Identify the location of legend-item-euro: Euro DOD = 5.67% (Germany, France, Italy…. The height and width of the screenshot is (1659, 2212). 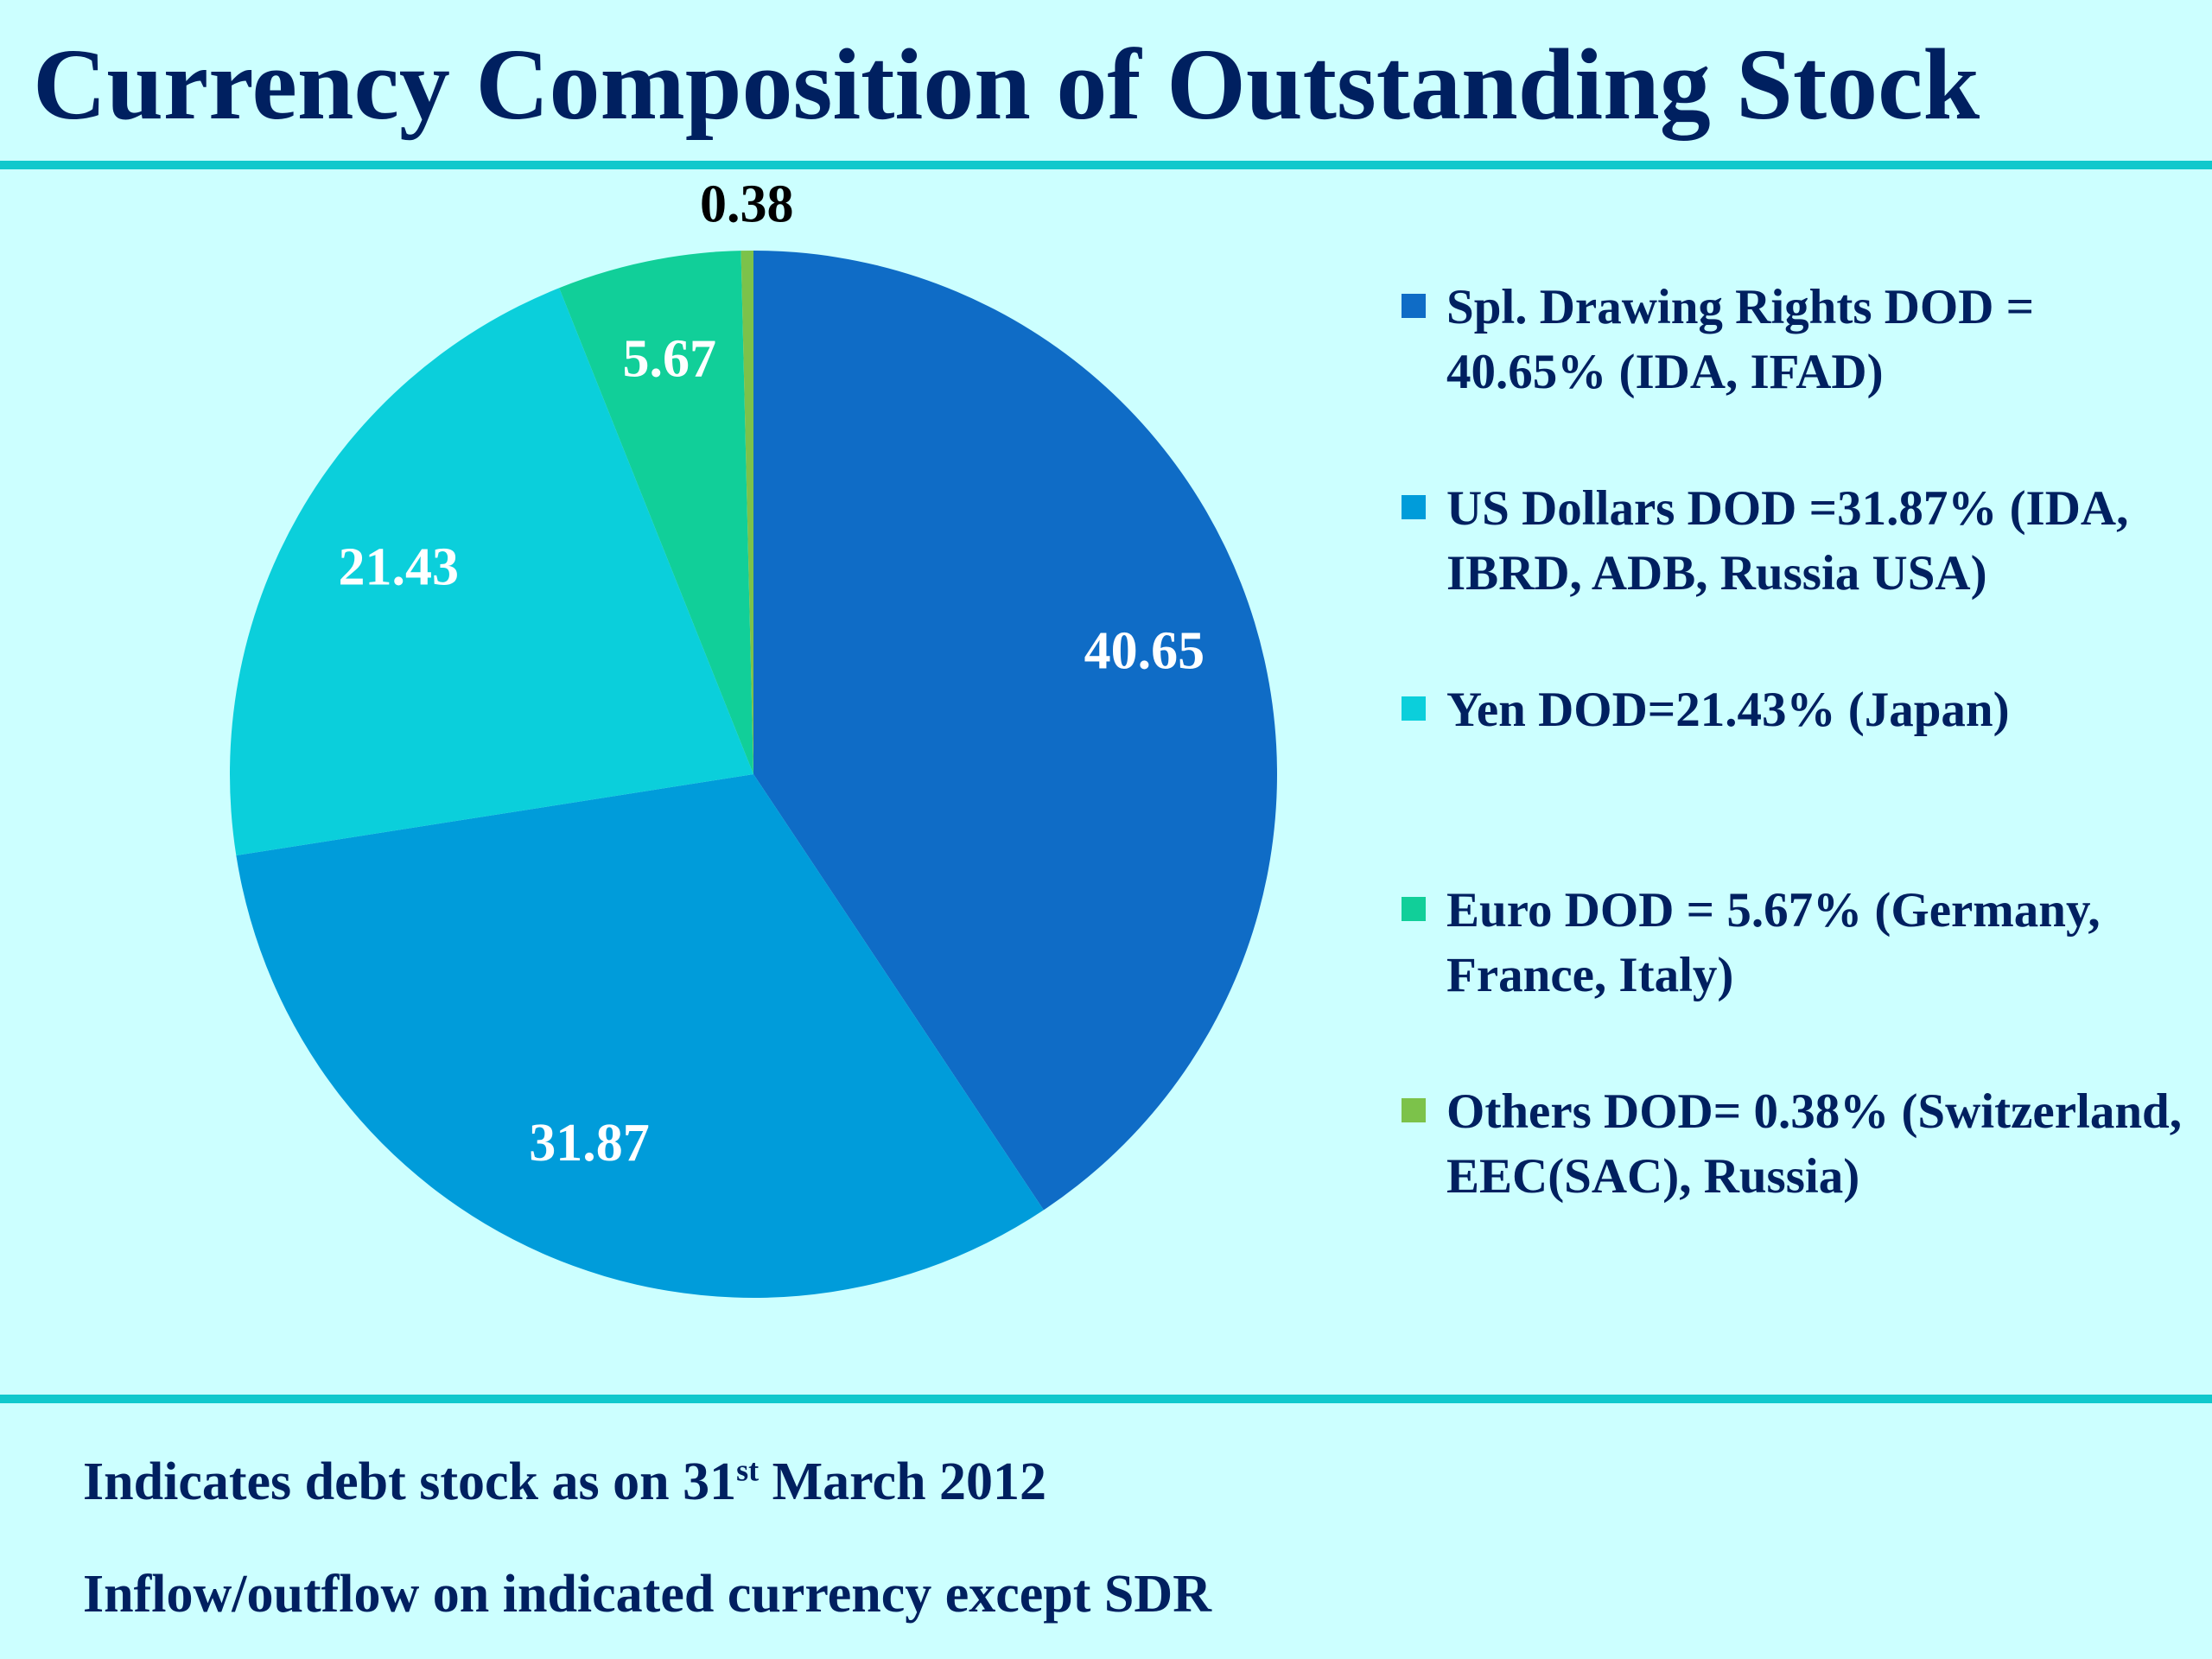
(1799, 942).